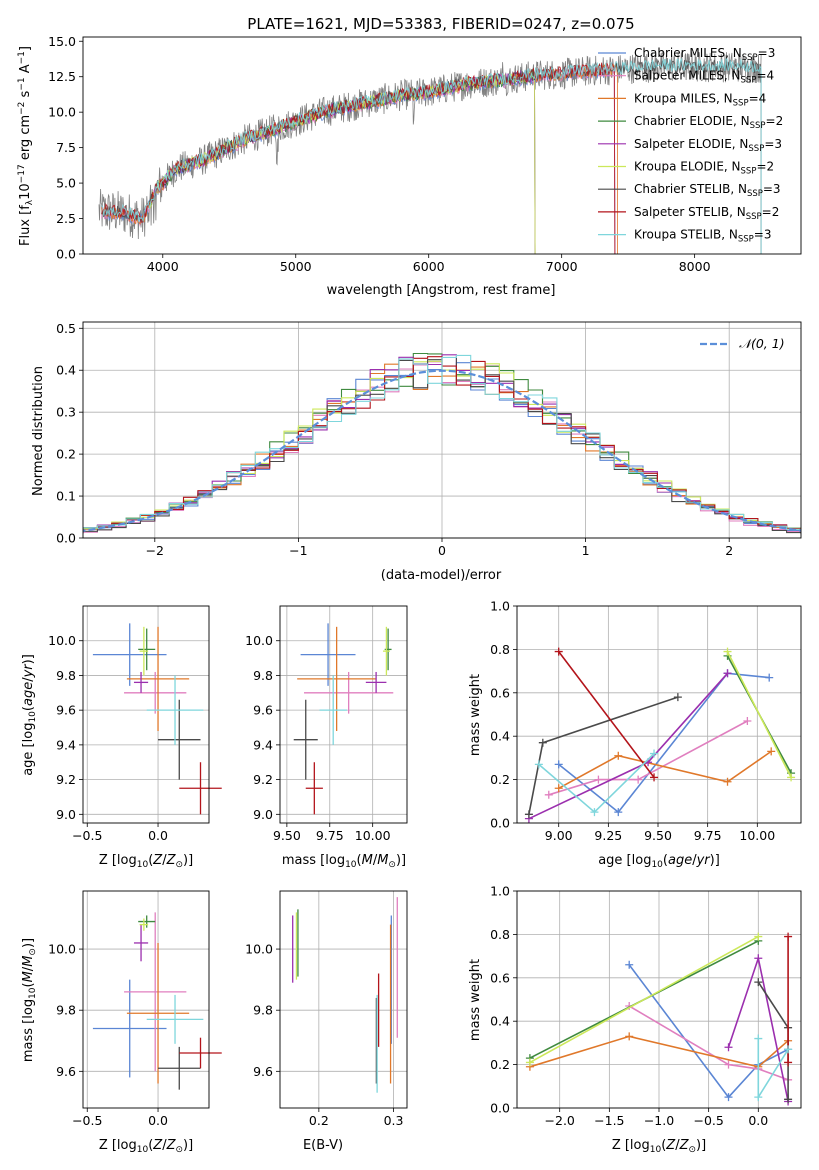 The height and width of the screenshot is (1170, 819). What do you see at coordinates (62, 41) in the screenshot?
I see `y-tick-label: 15.0` at bounding box center [62, 41].